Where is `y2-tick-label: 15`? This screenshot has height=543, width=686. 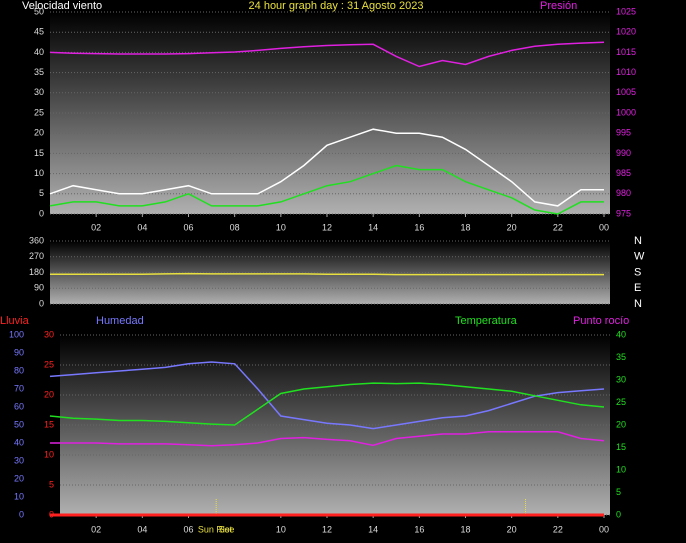 y2-tick-label: 15 is located at coordinates (621, 447).